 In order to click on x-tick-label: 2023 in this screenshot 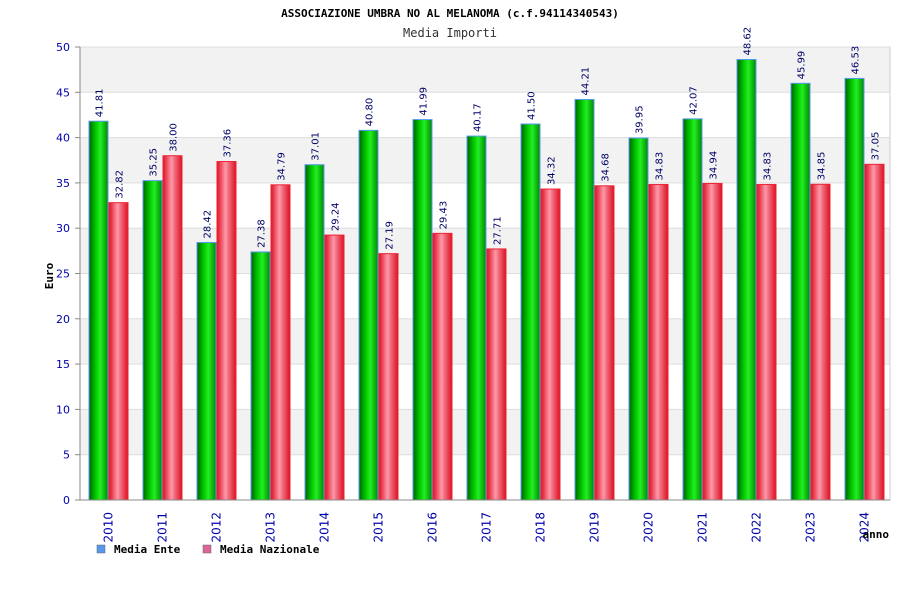, I will do `click(811, 527)`.